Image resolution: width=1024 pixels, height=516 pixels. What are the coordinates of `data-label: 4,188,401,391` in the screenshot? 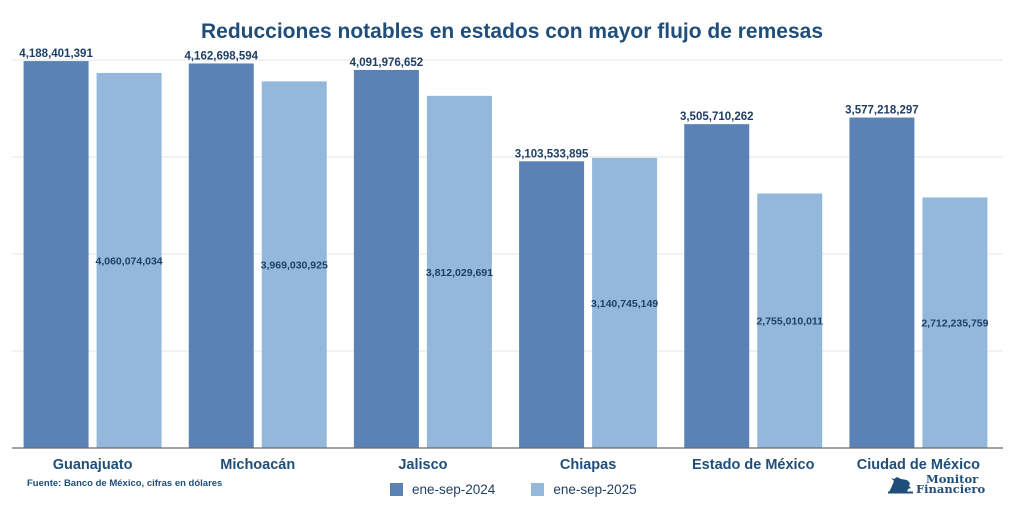 It's located at (56, 54).